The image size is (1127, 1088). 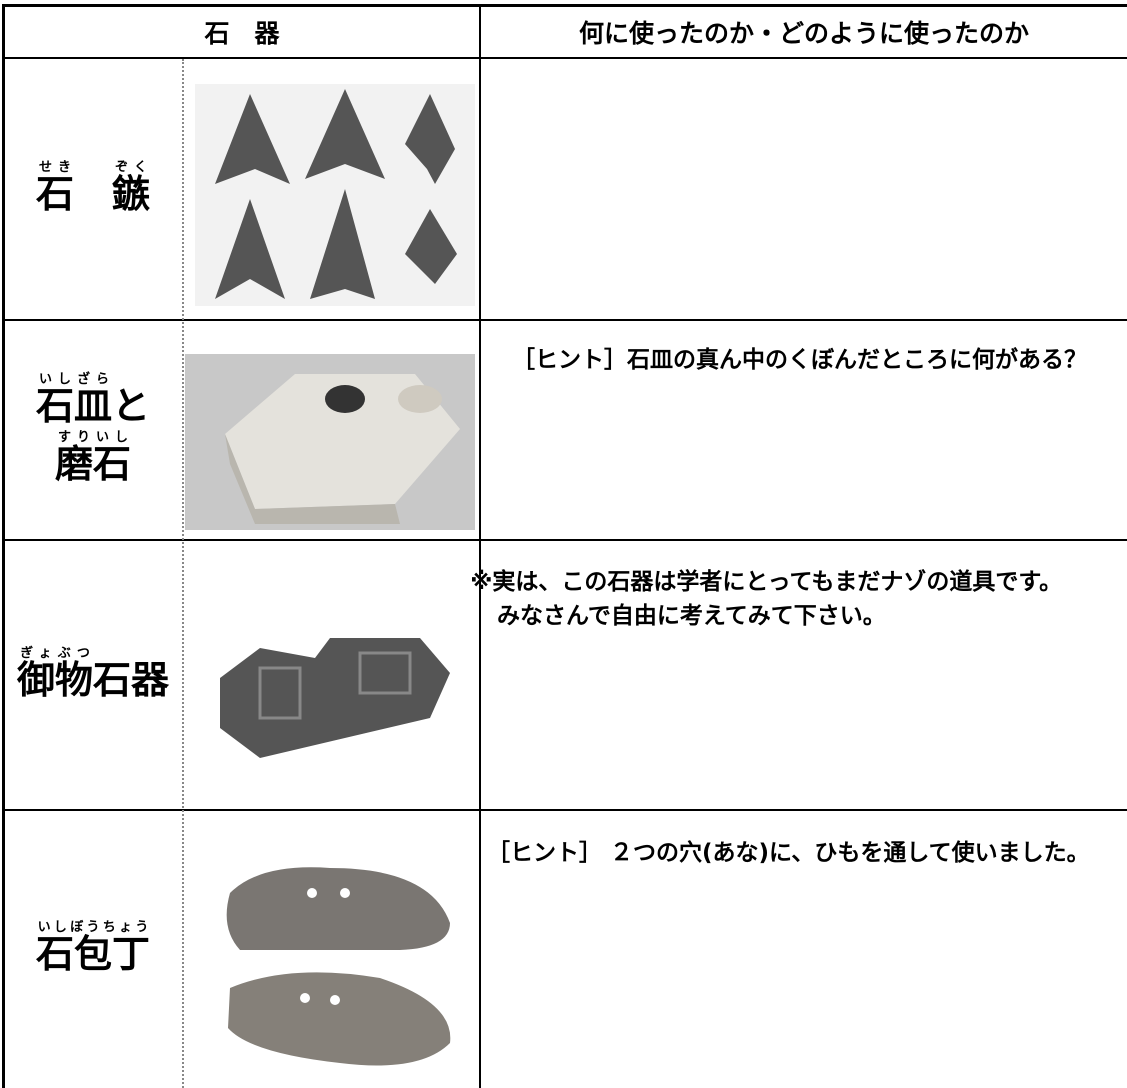 I want to click on name-line: 磨石すりいし, so click(x=93, y=459).